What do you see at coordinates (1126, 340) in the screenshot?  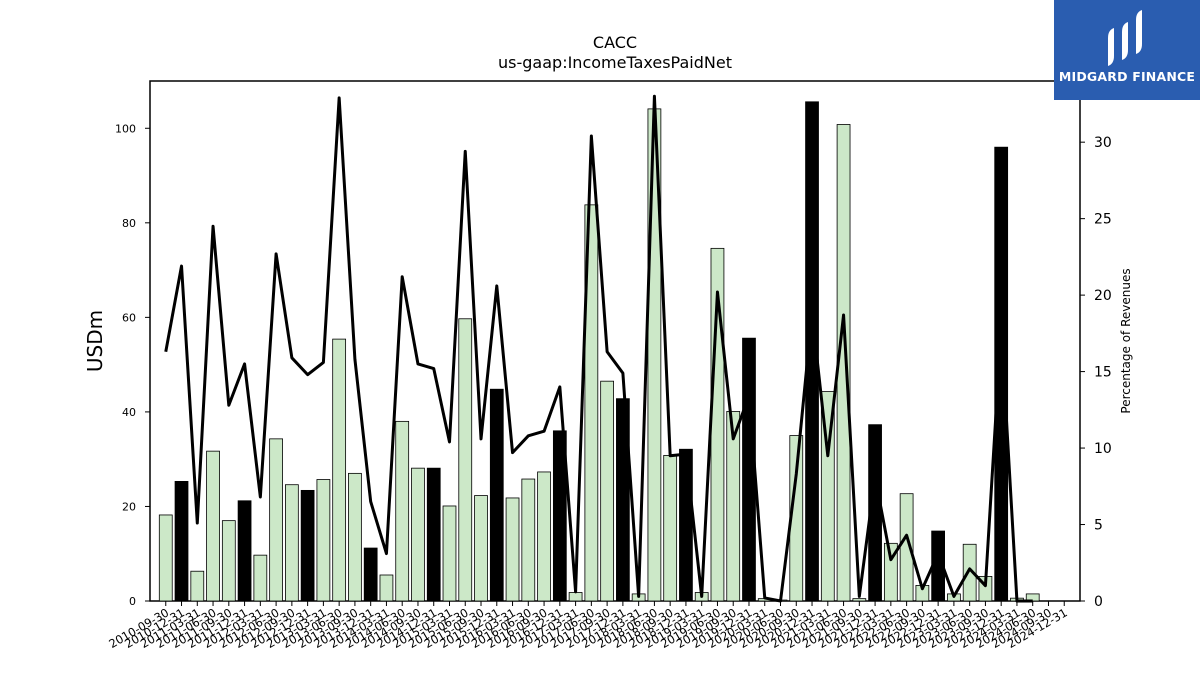 I see `y2-axis-label: Percentage of Revenues` at bounding box center [1126, 340].